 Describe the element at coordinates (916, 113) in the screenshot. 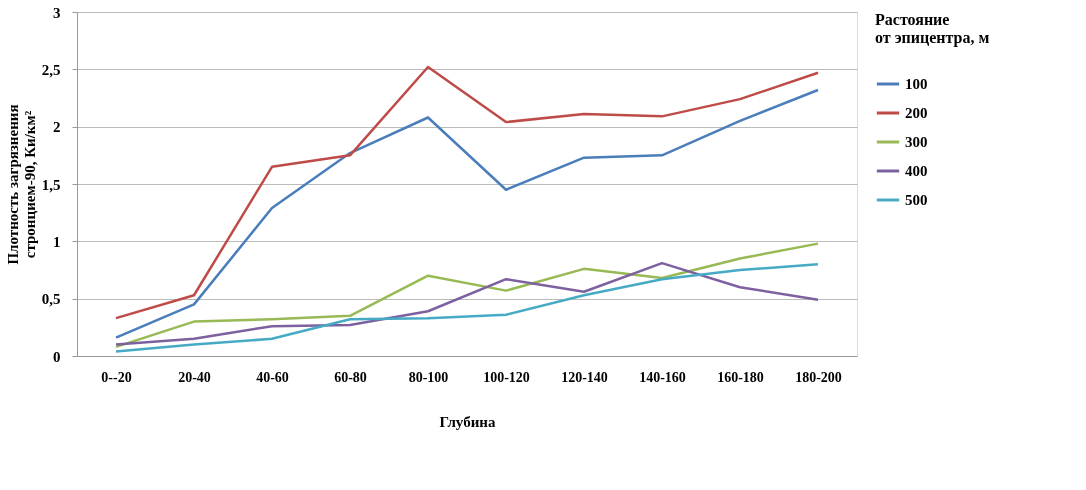

I see `legend-label: 200` at that location.